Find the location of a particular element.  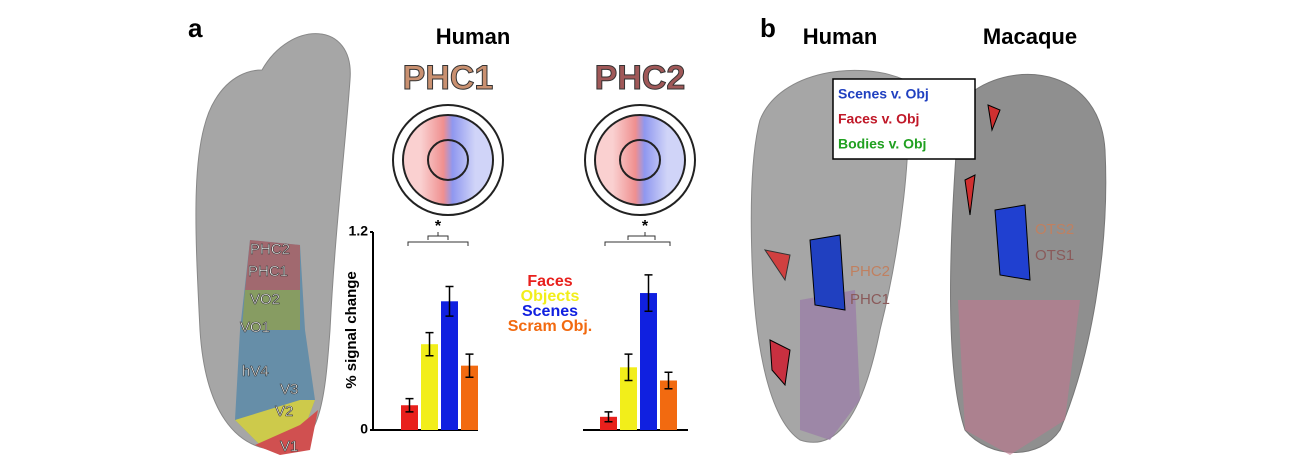

roi-label: V1 is located at coordinates (289, 446).